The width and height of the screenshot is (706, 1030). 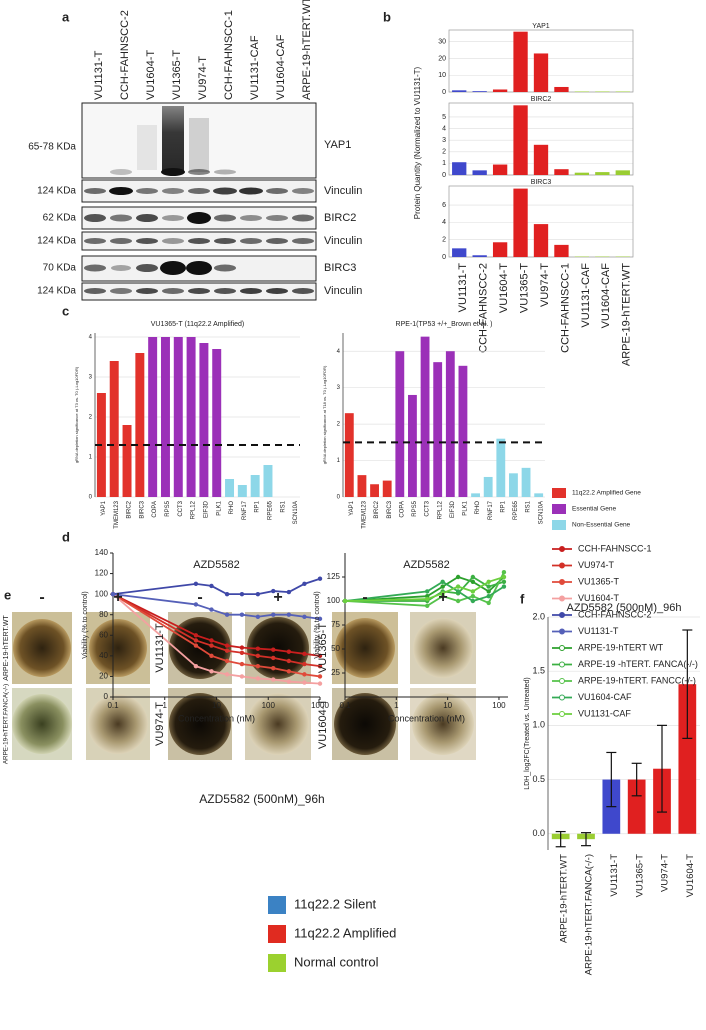 What do you see at coordinates (447, 705) in the screenshot?
I see `x-tick-label: 10` at bounding box center [447, 705].